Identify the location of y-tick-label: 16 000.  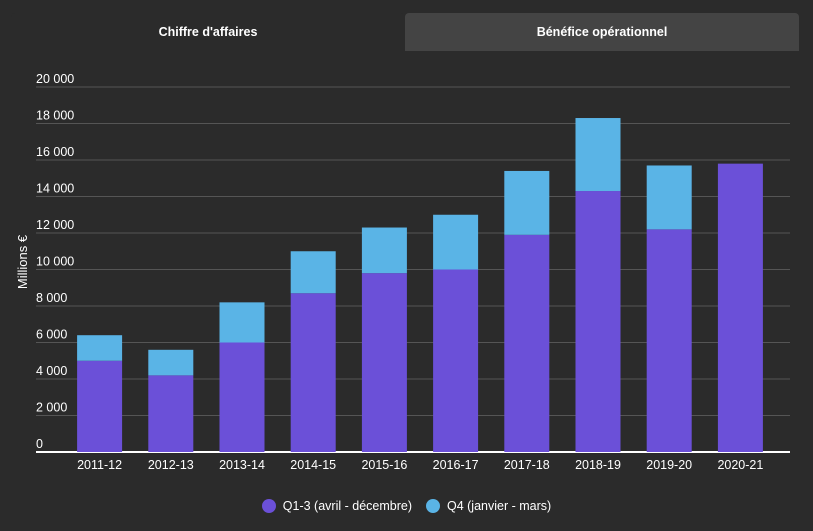
(55, 152).